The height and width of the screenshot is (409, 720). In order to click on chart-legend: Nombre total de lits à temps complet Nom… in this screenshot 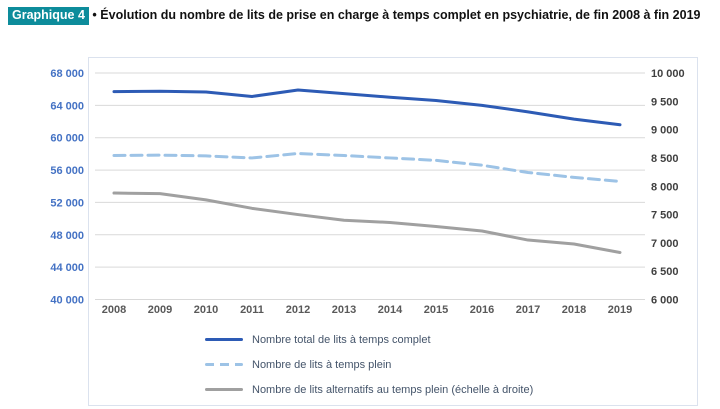, I will do `click(369, 368)`.